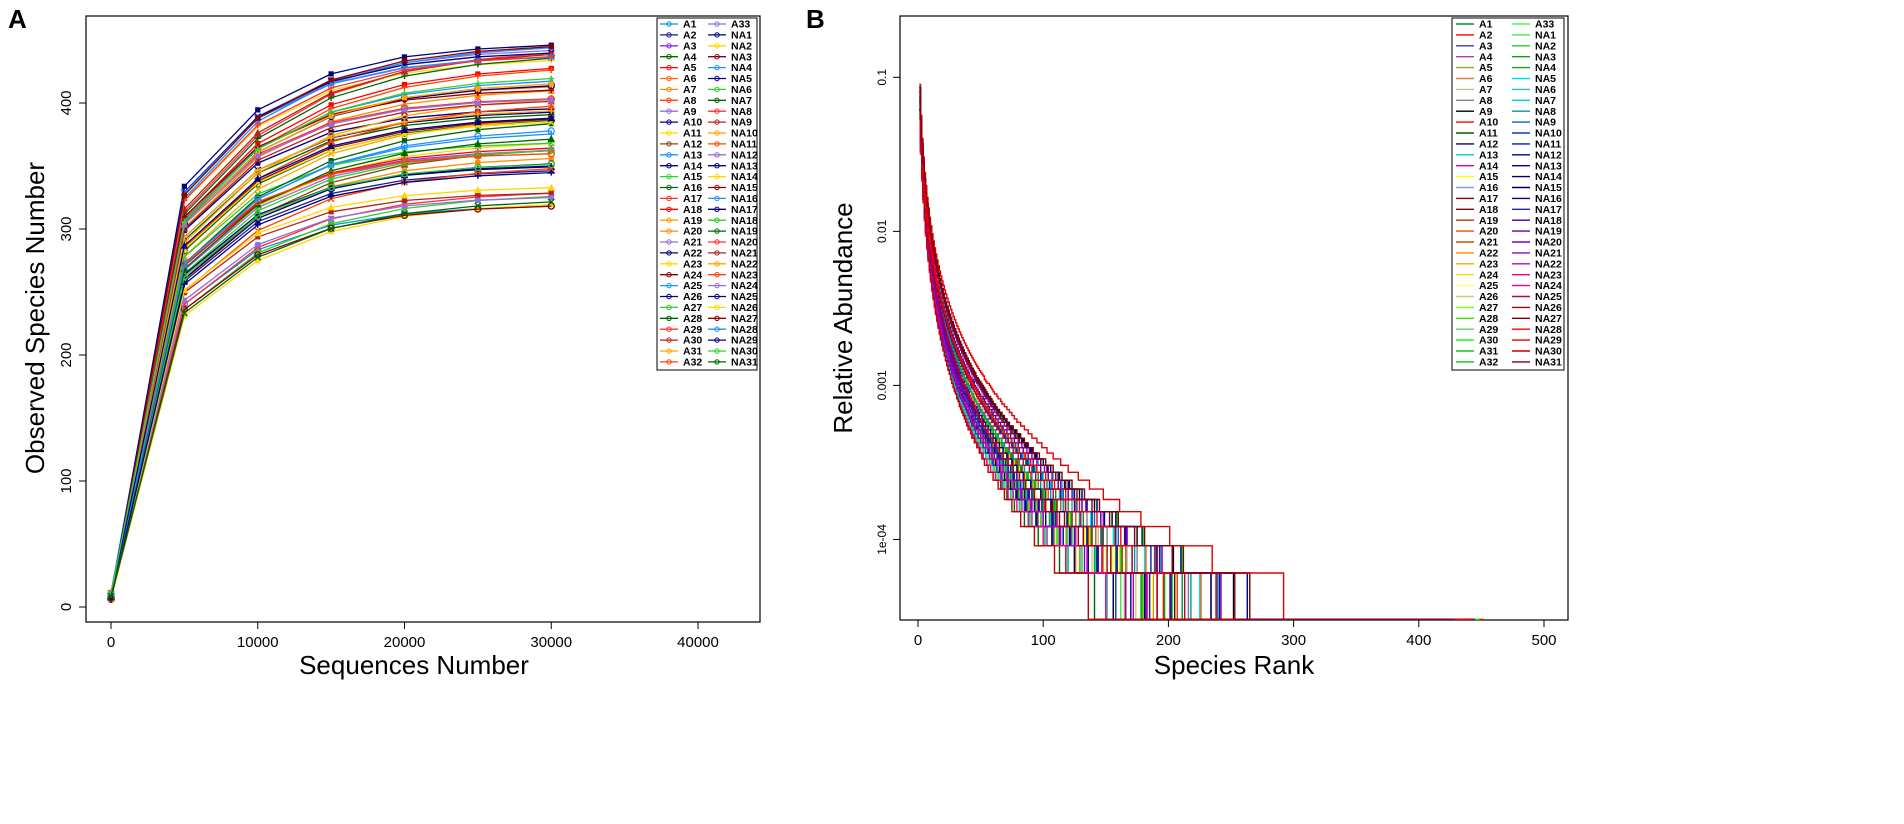  I want to click on chart-b-legend-label: NA23, so click(1548, 275).